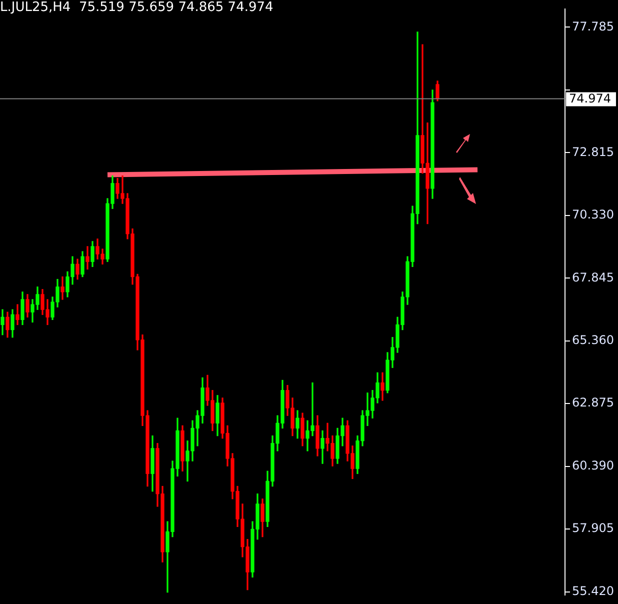 The image size is (618, 604). What do you see at coordinates (593, 528) in the screenshot?
I see `y-tick-label: 57.905` at bounding box center [593, 528].